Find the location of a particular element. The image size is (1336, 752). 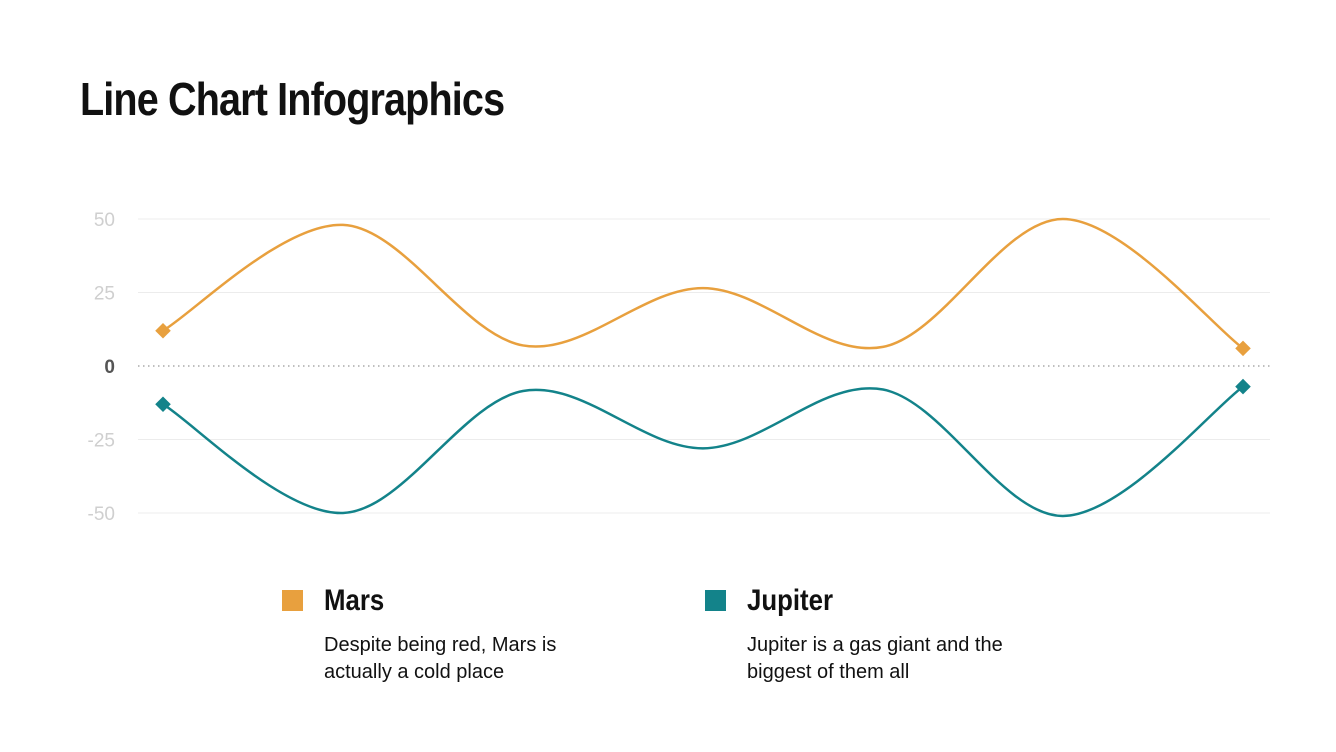

legend-swatch-jupiter is located at coordinates (715, 600).